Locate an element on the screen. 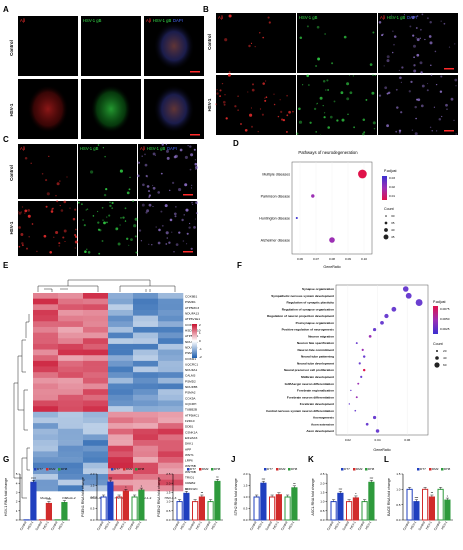 The width and height of the screenshot is (463, 550). heatmap-gene-label: COX7A2 is located at coordinates (191, 325).